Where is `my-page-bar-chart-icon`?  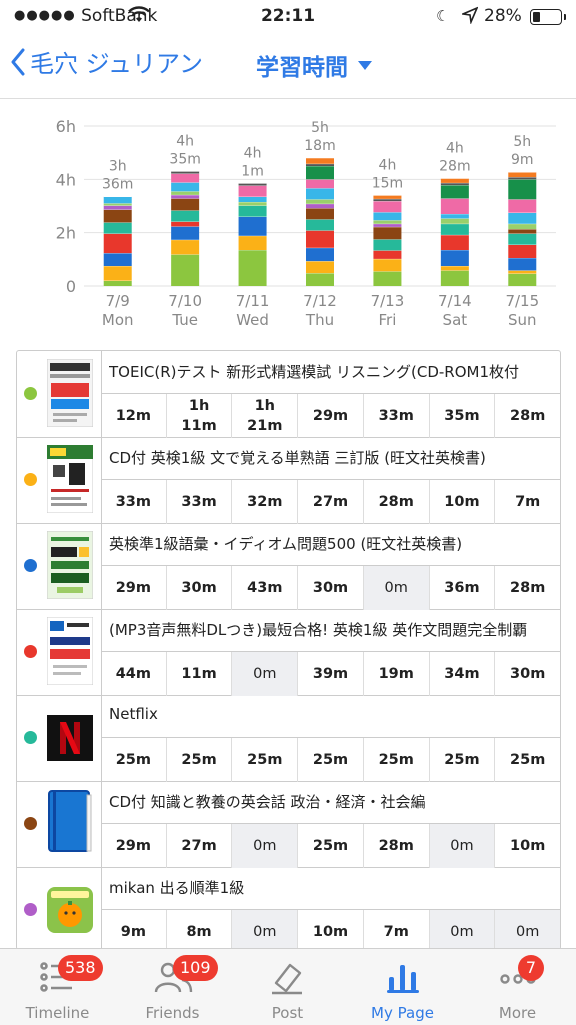
my-page-bar-chart-icon is located at coordinates (403, 977).